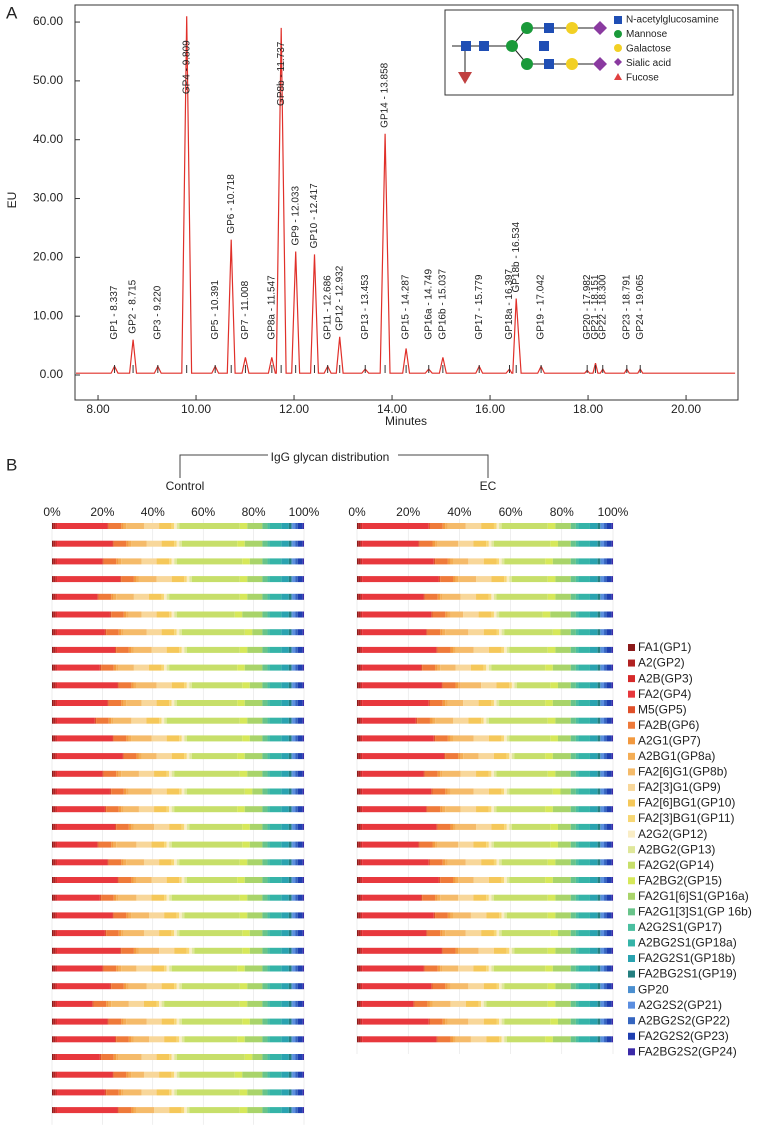 This screenshot has height=1129, width=768. I want to click on x-tick-label: 20%, so click(102, 512).